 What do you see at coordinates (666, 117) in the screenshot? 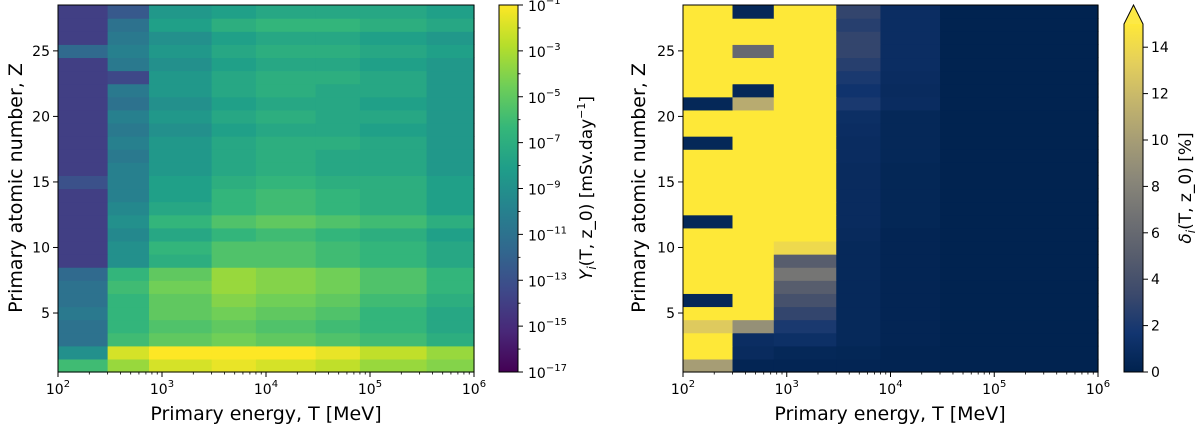
I see `y-tick-label: 20` at bounding box center [666, 117].